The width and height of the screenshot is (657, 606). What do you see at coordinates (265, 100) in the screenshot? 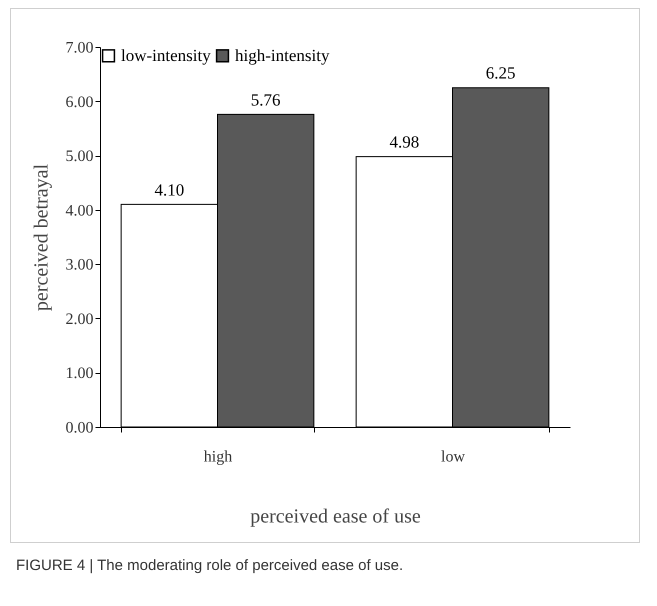
I see `data-label: 5.76` at bounding box center [265, 100].